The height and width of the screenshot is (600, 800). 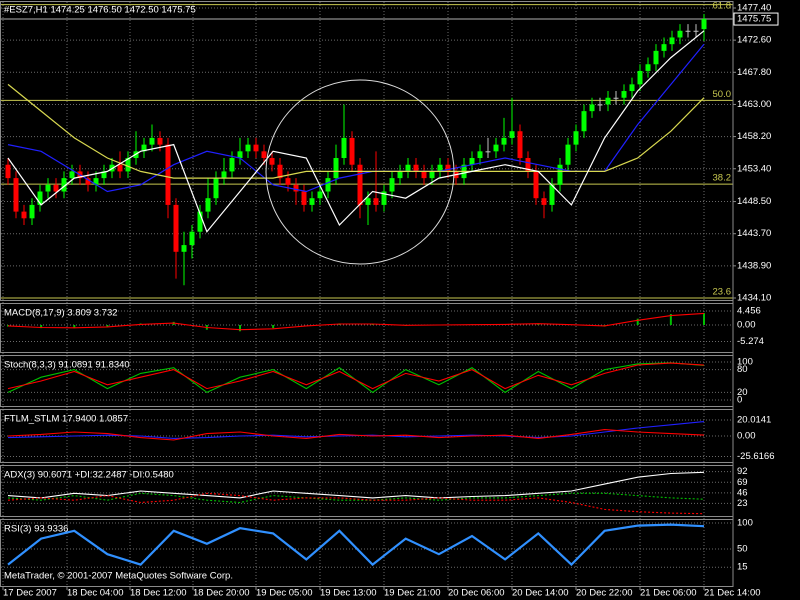 What do you see at coordinates (36, 529) in the screenshot?
I see `panel-header: RSI(3) 93.9336` at bounding box center [36, 529].